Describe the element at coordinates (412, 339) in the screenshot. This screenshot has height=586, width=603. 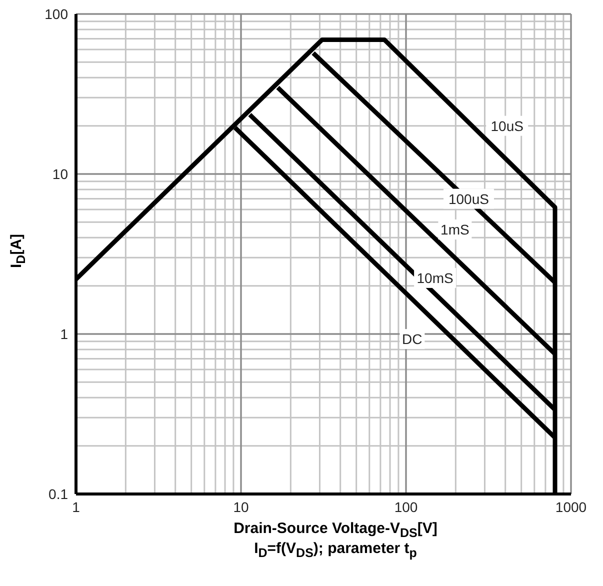
I see `annotation: DC` at that location.